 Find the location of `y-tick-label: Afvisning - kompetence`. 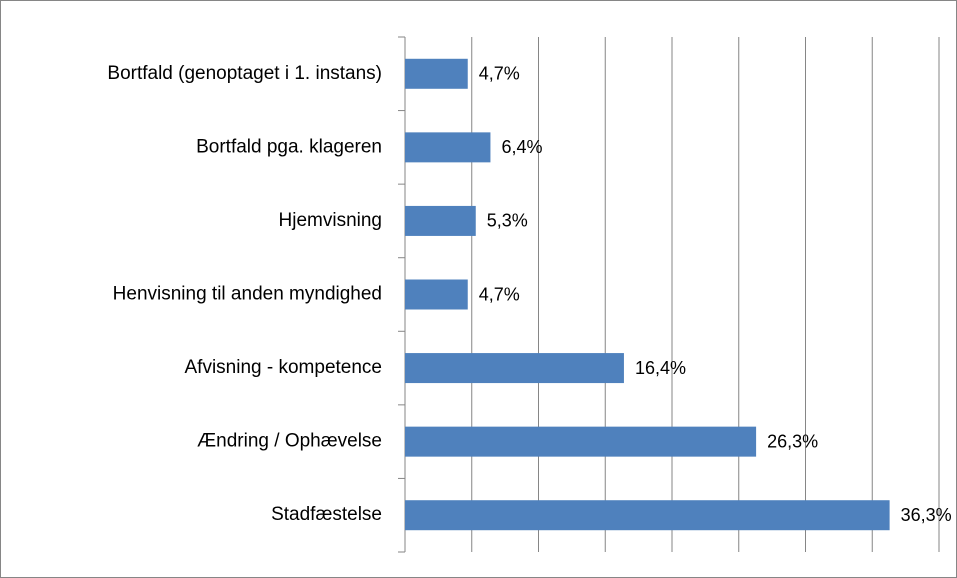

y-tick-label: Afvisning - kompetence is located at coordinates (284, 367).